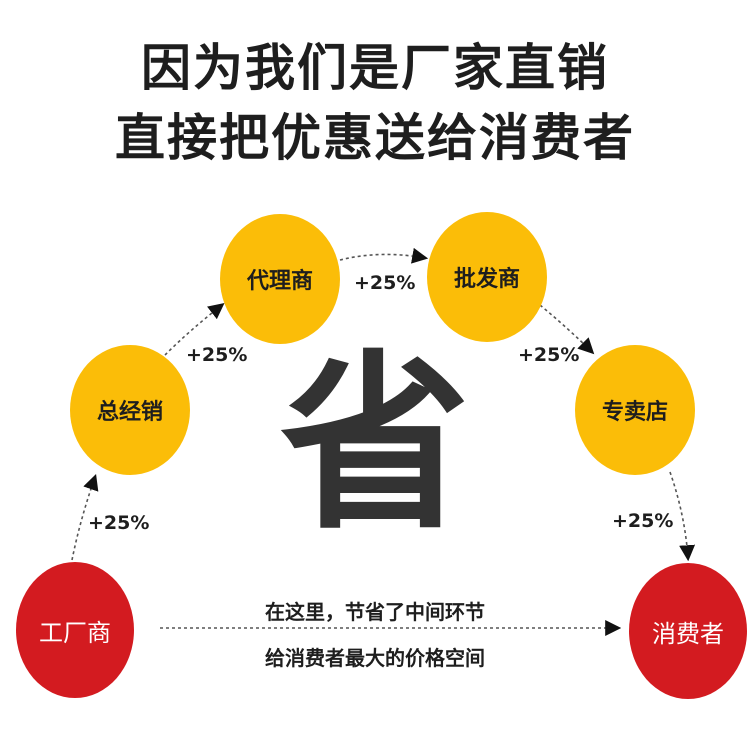  Describe the element at coordinates (688, 631) in the screenshot. I see `node-consumer: 消费者` at that location.